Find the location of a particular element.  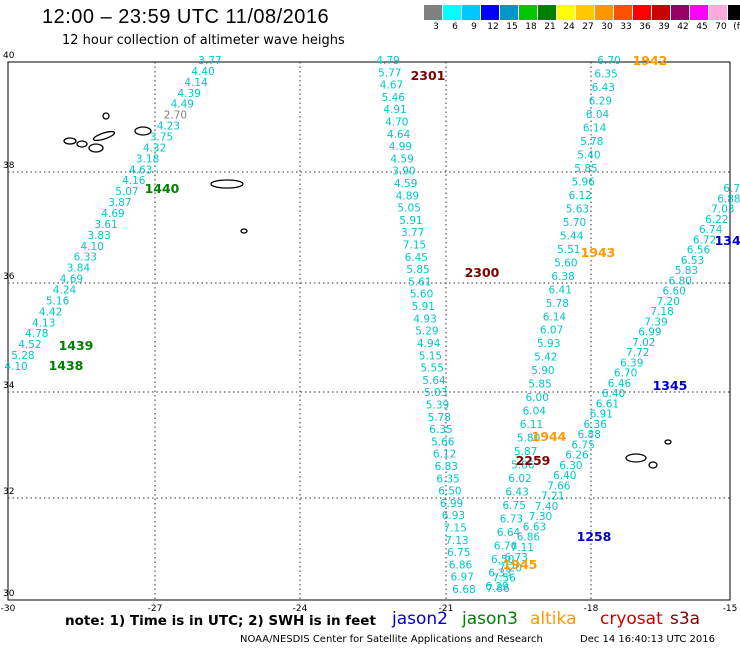

wave-height-value: 7.13 is located at coordinates (456, 541).